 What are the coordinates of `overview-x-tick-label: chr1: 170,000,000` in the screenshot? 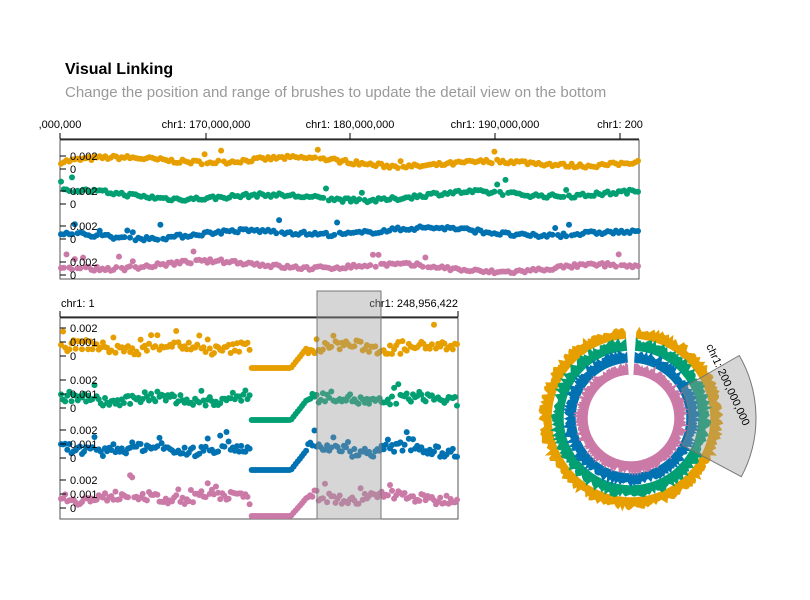 It's located at (206, 125).